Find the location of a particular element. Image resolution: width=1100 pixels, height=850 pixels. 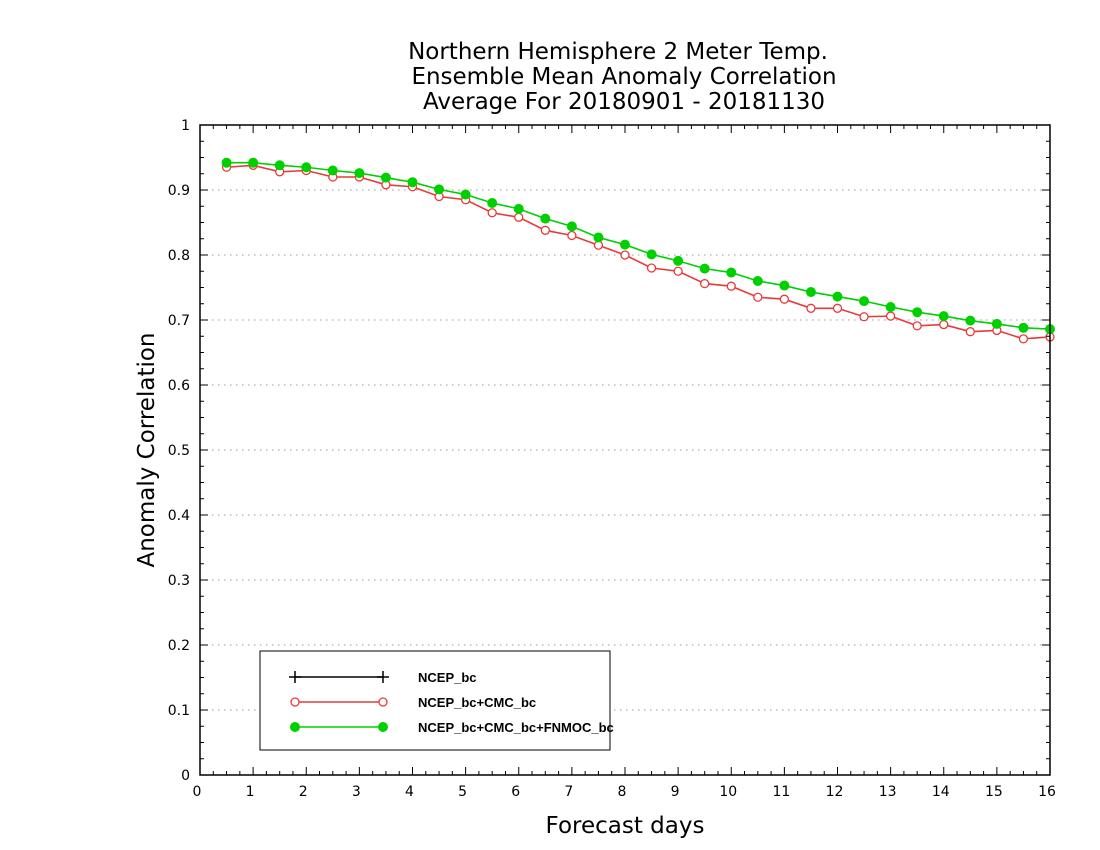

series-line is located at coordinates (638, 245).